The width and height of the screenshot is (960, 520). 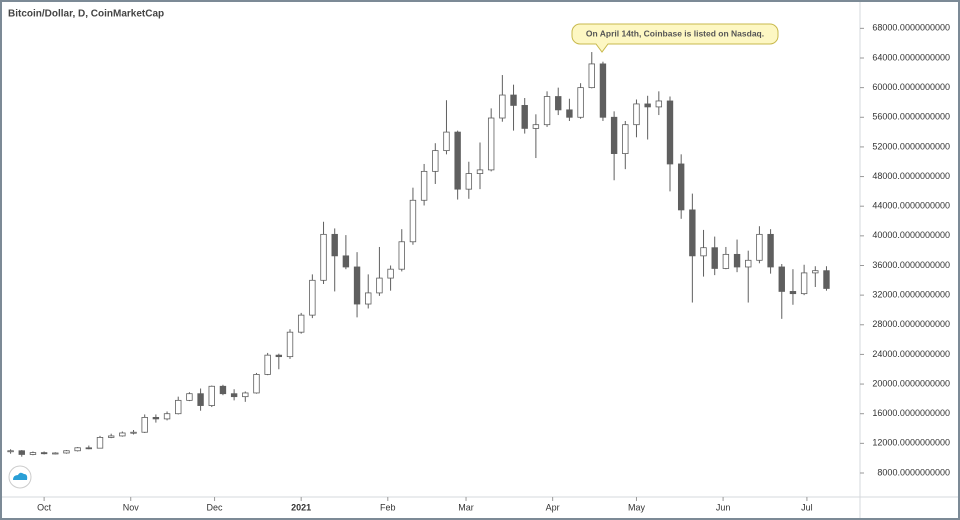 I want to click on y-tick-label: 60000.0000000000, so click(x=911, y=87).